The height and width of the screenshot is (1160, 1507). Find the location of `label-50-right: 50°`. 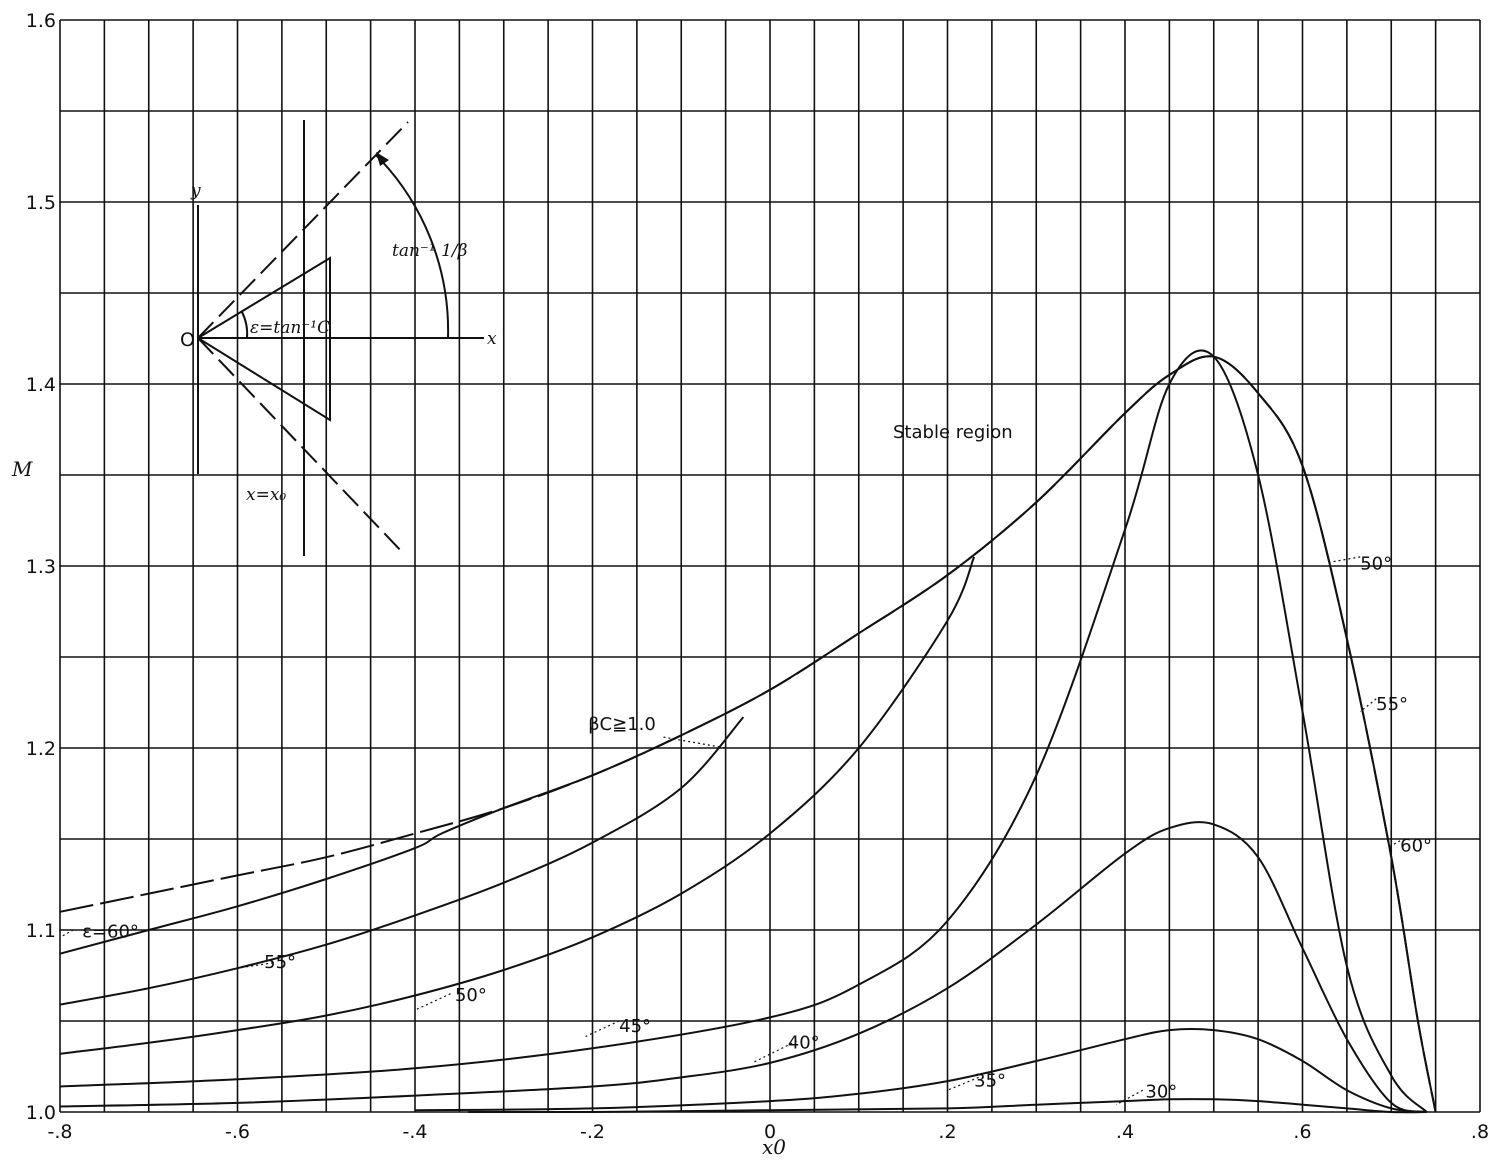

label-50-right: 50° is located at coordinates (1376, 564).